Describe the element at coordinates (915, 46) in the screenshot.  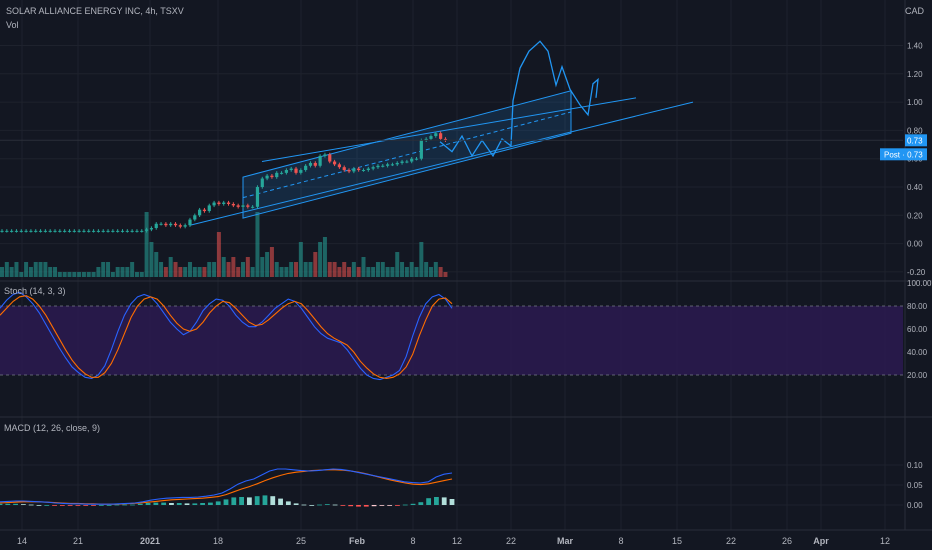
I see `price-tick-label: 1.40` at that location.